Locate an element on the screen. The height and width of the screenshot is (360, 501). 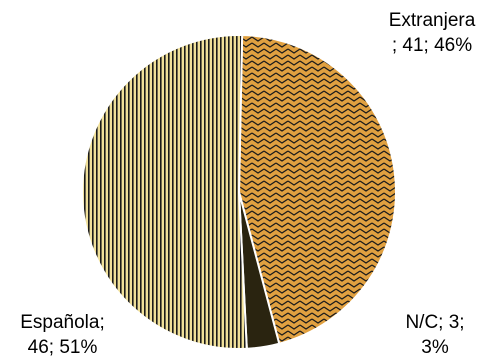
slice-label-espanola-line2: 46; 51% is located at coordinates (62, 347).